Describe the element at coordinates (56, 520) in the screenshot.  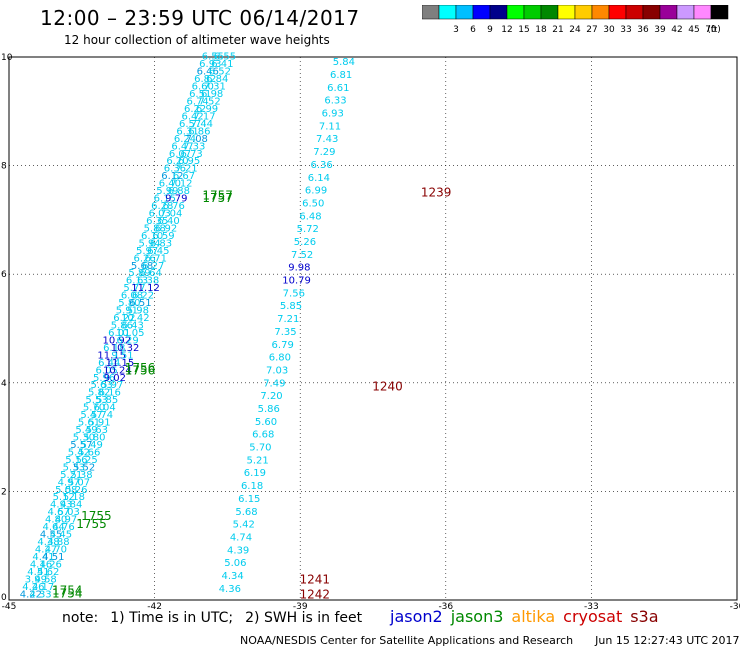
I see `swh-value: 4.80` at that location.